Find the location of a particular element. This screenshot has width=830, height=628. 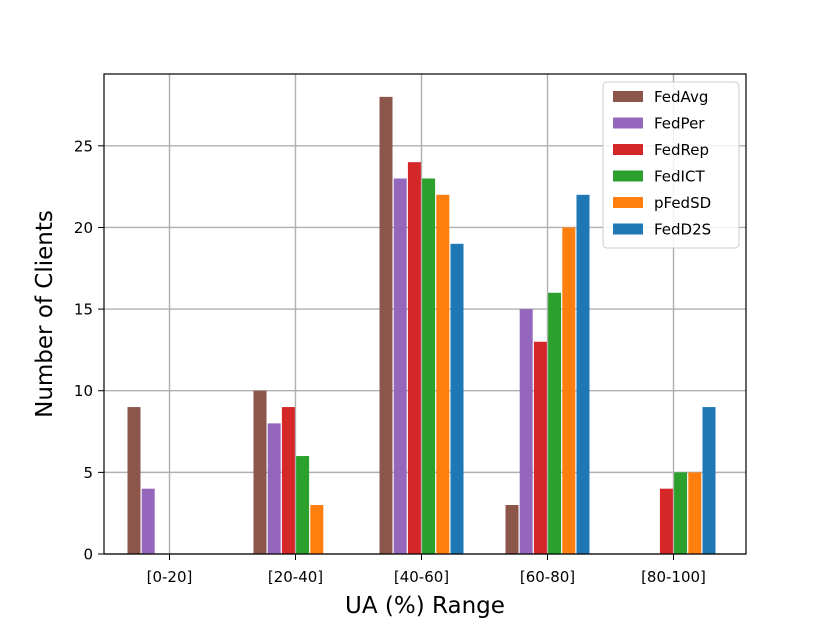

y-axis-label: Number of Clients is located at coordinates (45, 314).